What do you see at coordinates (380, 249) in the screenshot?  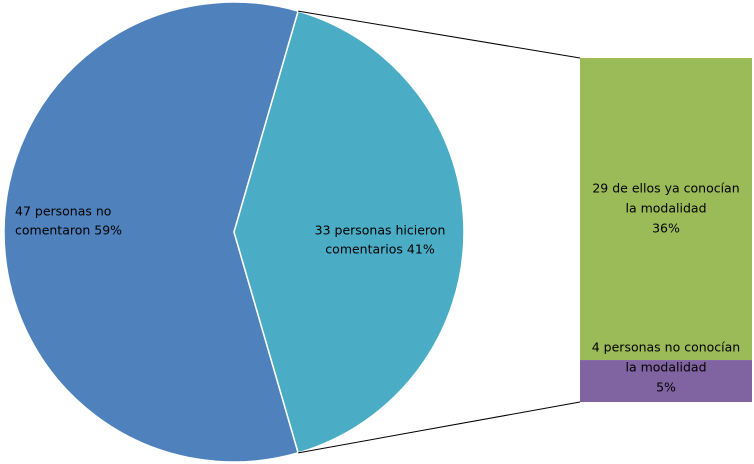 I see `slice-label: comentarios 41%` at bounding box center [380, 249].